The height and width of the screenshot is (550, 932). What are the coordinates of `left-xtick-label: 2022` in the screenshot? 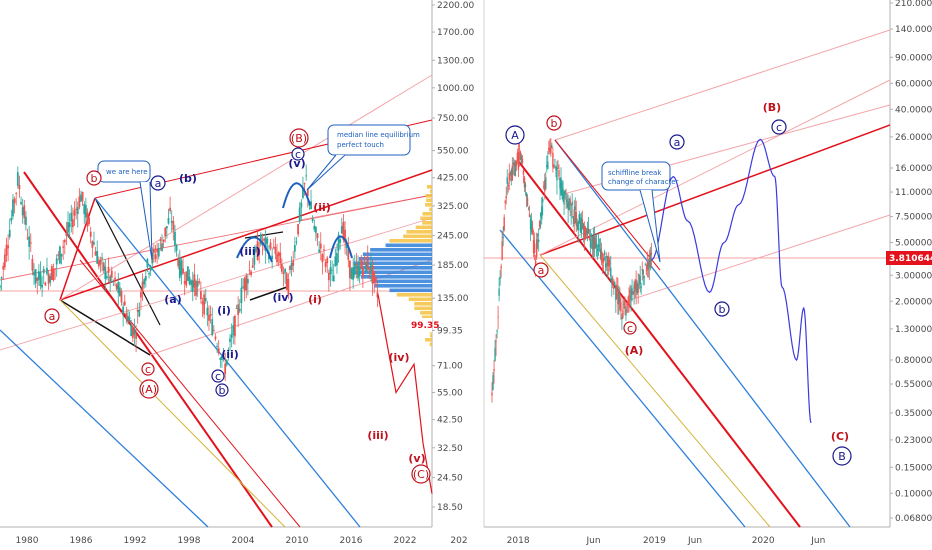 It's located at (405, 541).